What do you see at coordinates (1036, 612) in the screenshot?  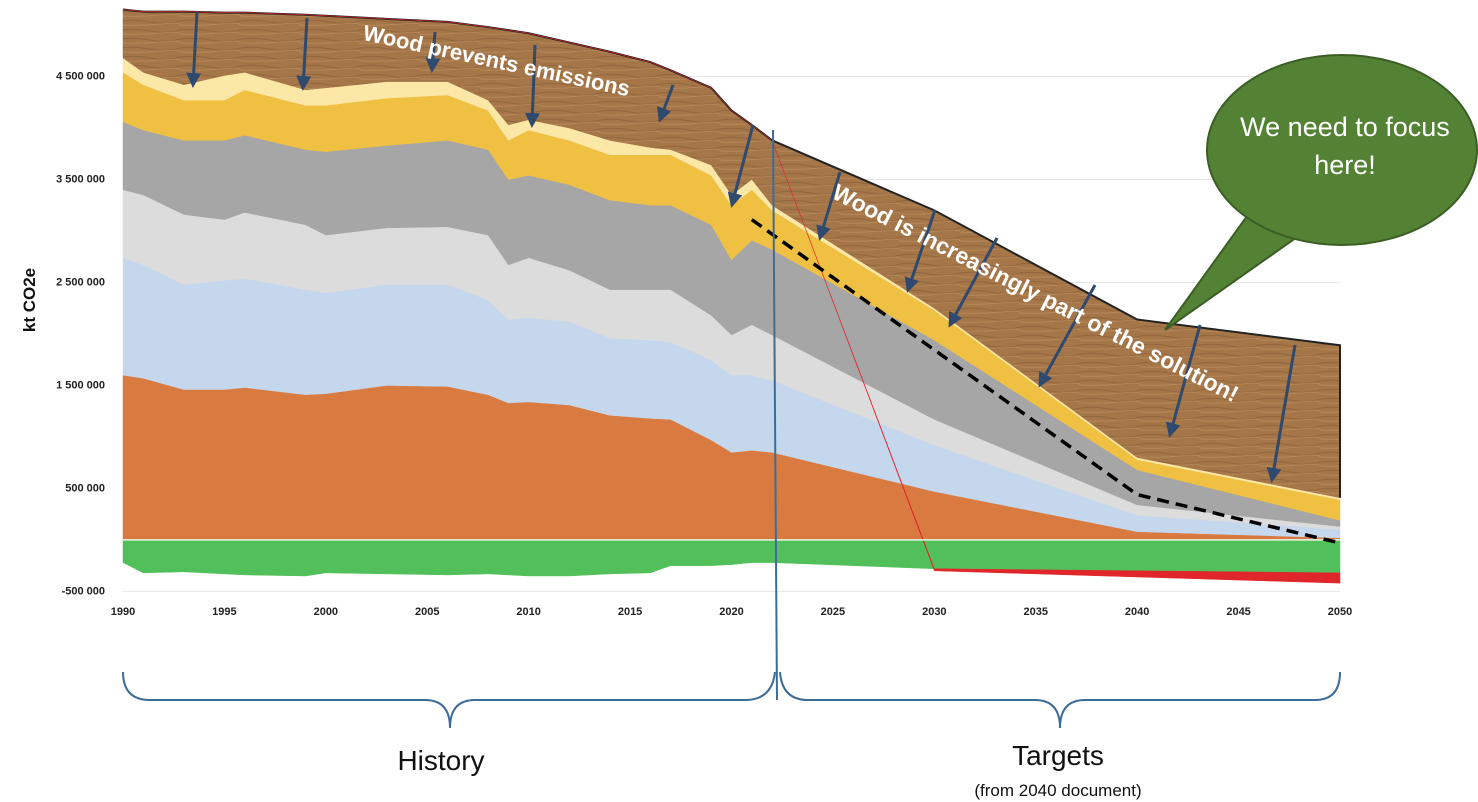 I see `x-tick-label: 2035` at bounding box center [1036, 612].